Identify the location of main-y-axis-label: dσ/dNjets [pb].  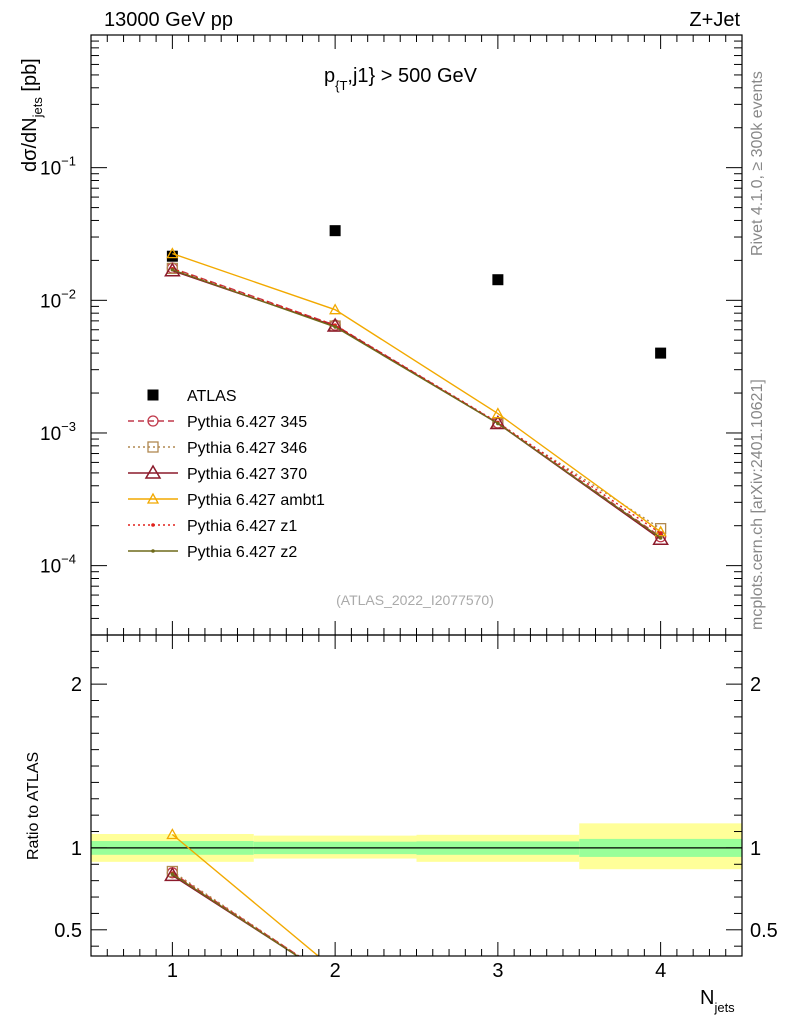
(32, 115).